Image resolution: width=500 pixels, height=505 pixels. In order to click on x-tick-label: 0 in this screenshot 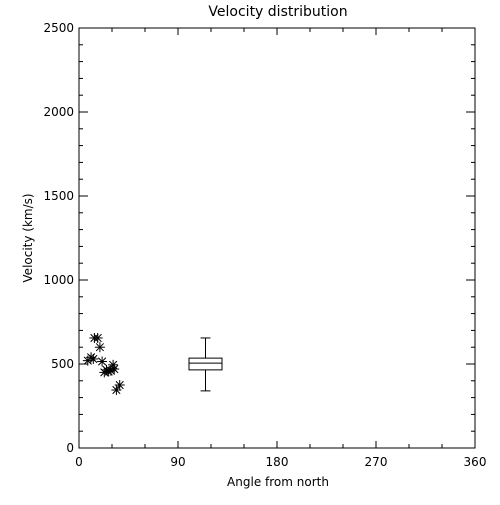, I will do `click(79, 462)`.